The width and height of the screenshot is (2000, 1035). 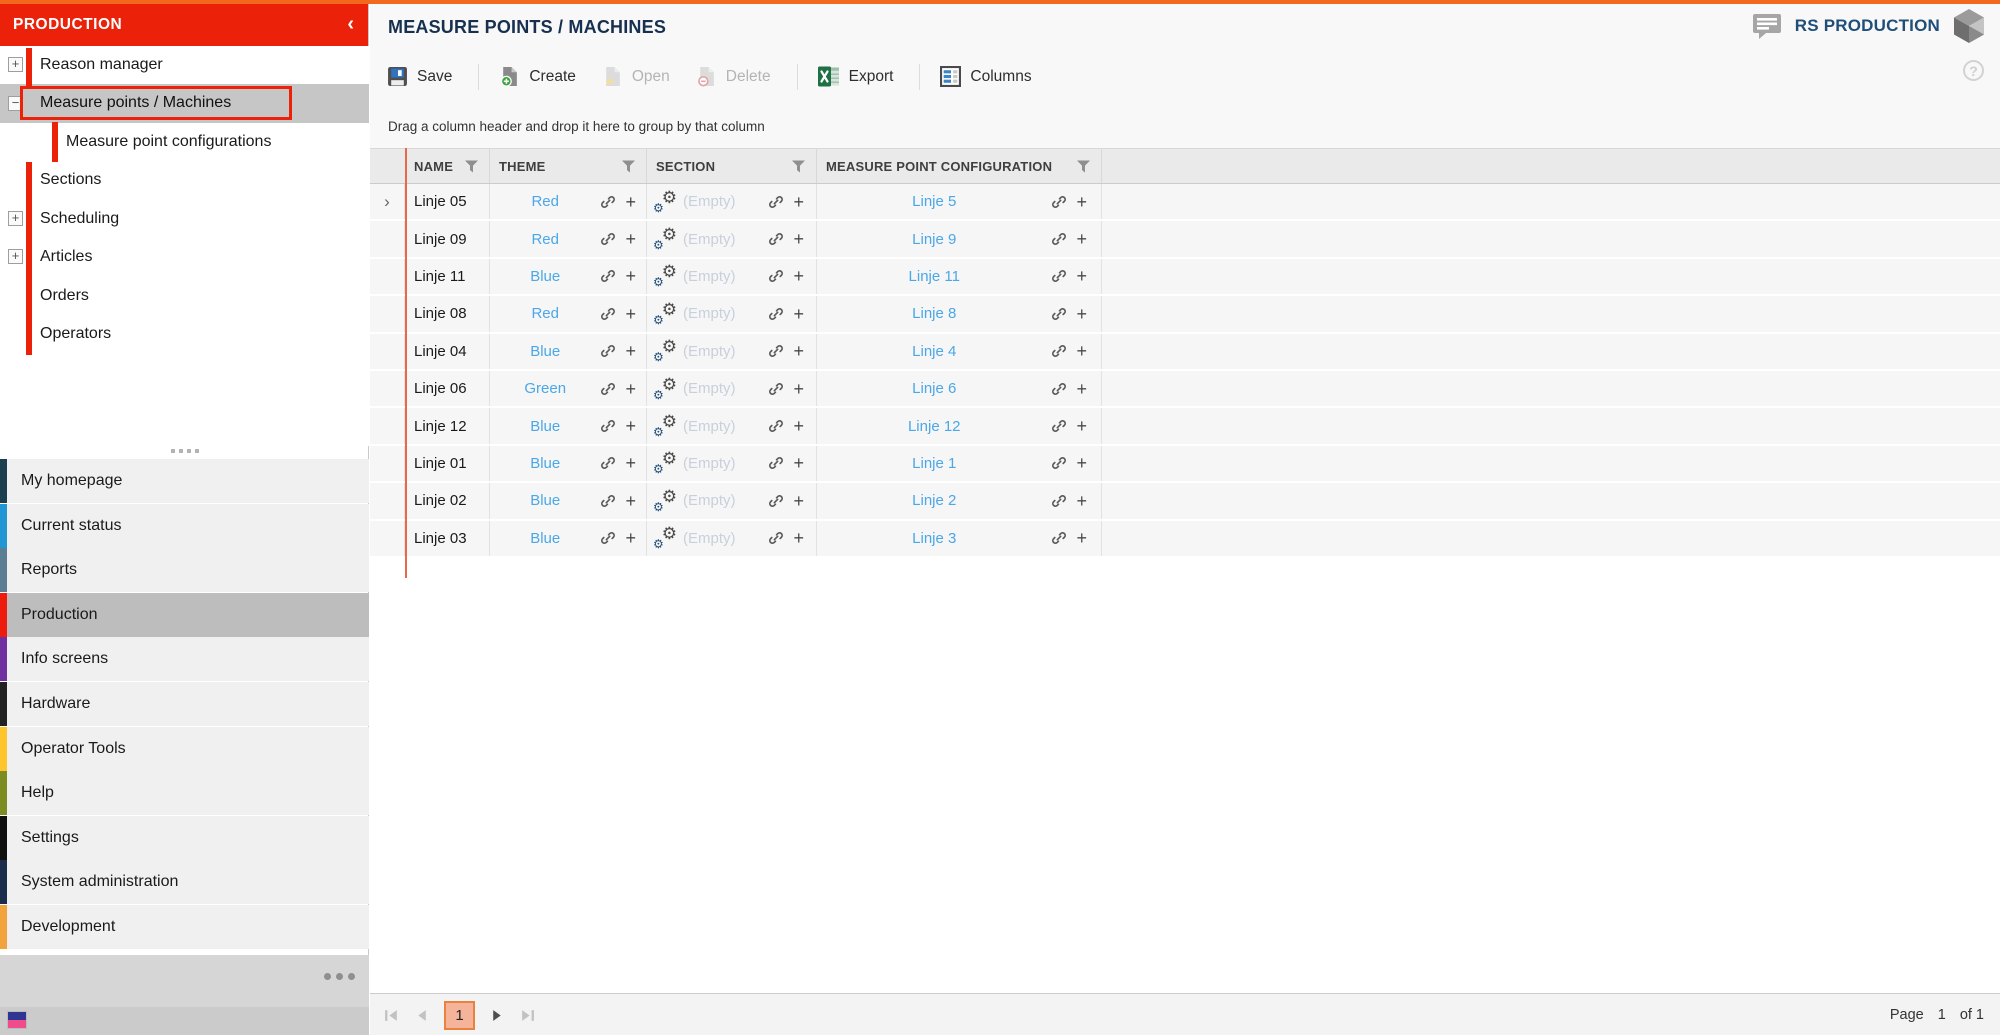 What do you see at coordinates (17, 1020) in the screenshot?
I see `language-flag-icon` at bounding box center [17, 1020].